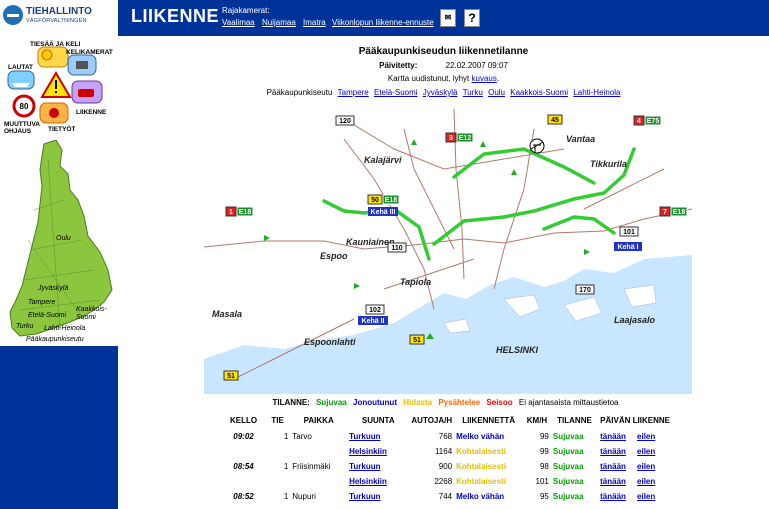  Describe the element at coordinates (231, 376) in the screenshot. I see `road-51-west: 51` at that location.